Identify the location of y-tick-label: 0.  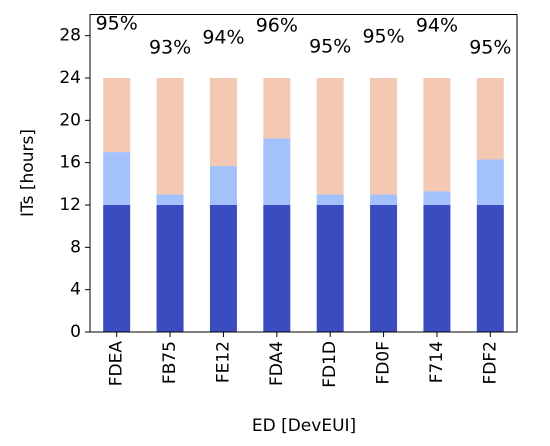
(75, 332).